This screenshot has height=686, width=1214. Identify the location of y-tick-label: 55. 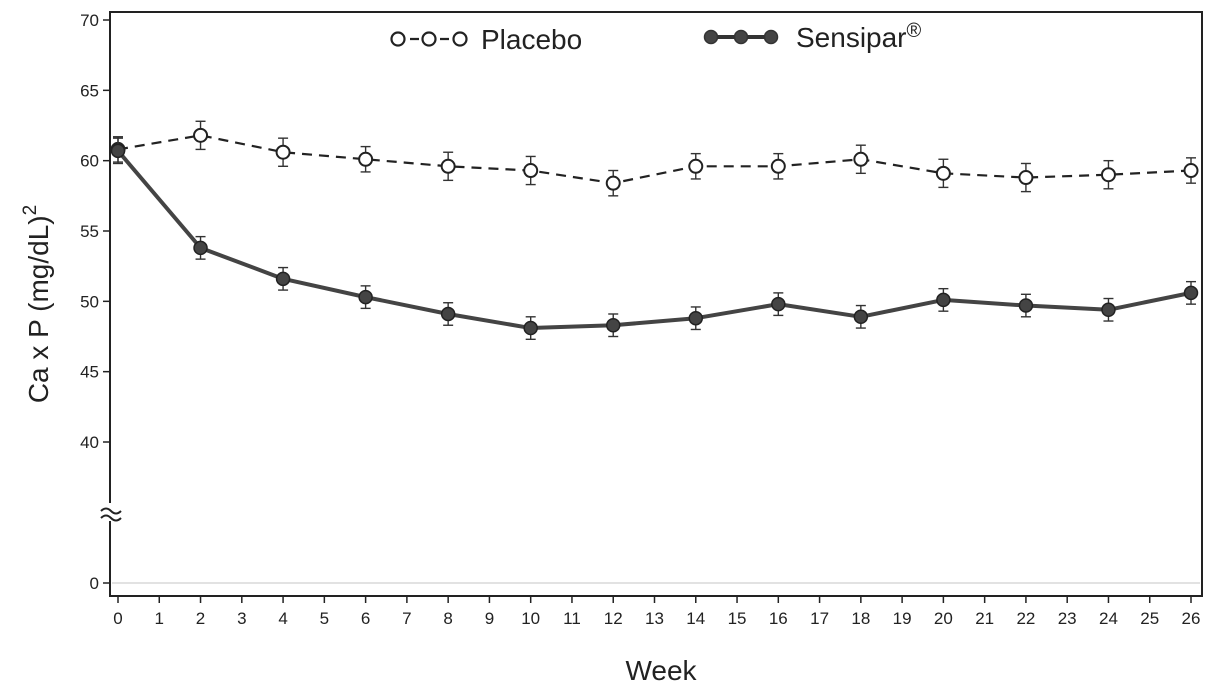
(89, 231).